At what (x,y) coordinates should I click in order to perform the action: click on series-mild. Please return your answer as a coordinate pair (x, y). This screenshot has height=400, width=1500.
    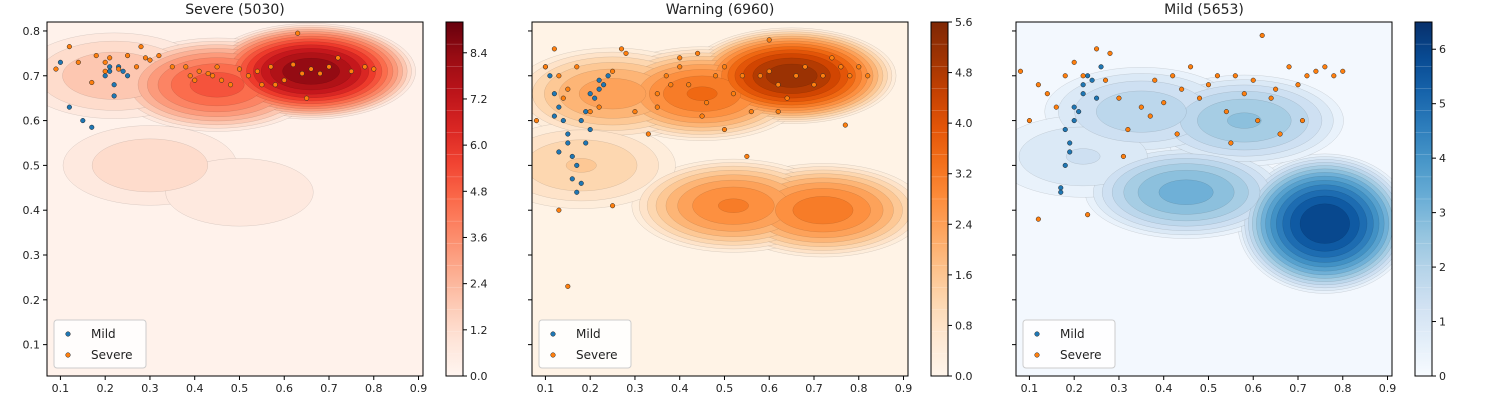
    Looking at the image, I should click on (1081, 129).